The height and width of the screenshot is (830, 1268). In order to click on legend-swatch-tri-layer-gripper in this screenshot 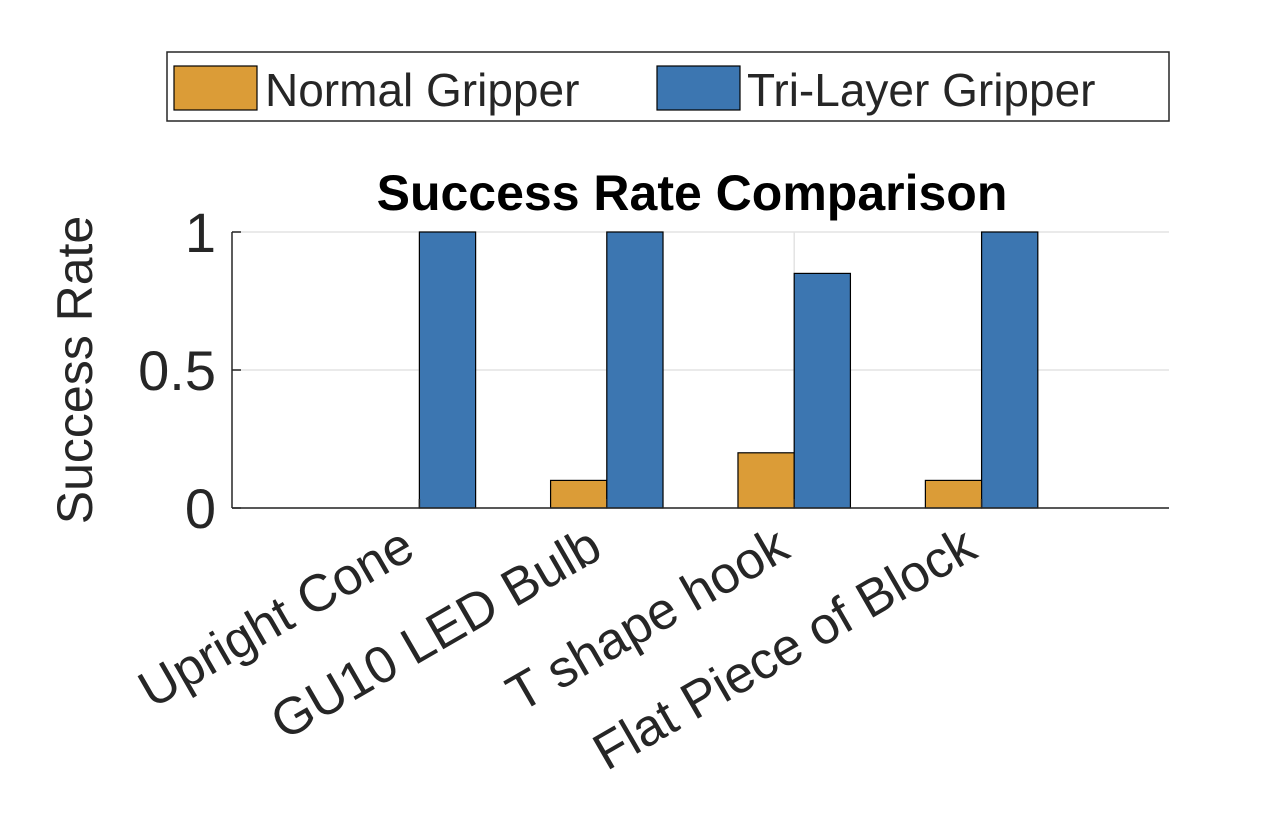, I will do `click(698, 88)`.